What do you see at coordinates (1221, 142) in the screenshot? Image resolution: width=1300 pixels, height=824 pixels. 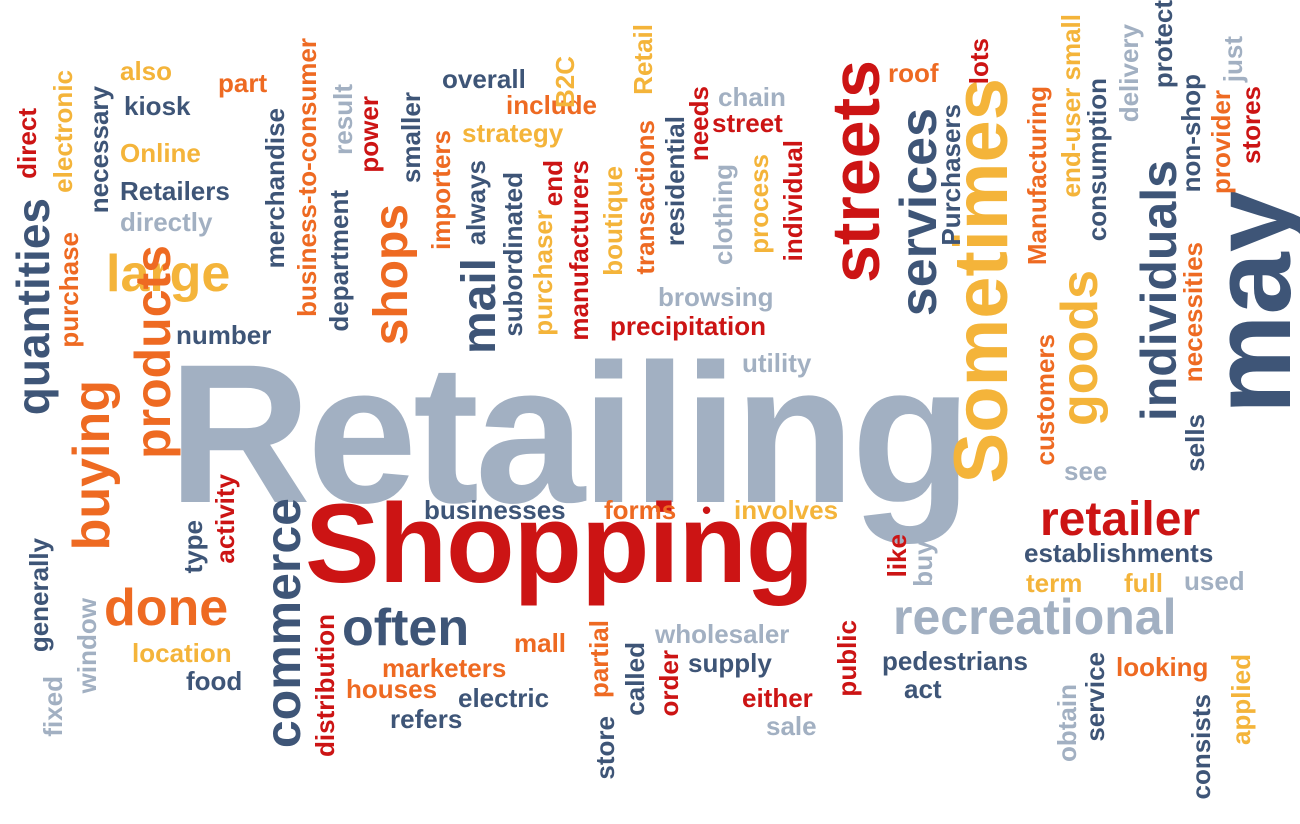 I see `word-provider: provider` at bounding box center [1221, 142].